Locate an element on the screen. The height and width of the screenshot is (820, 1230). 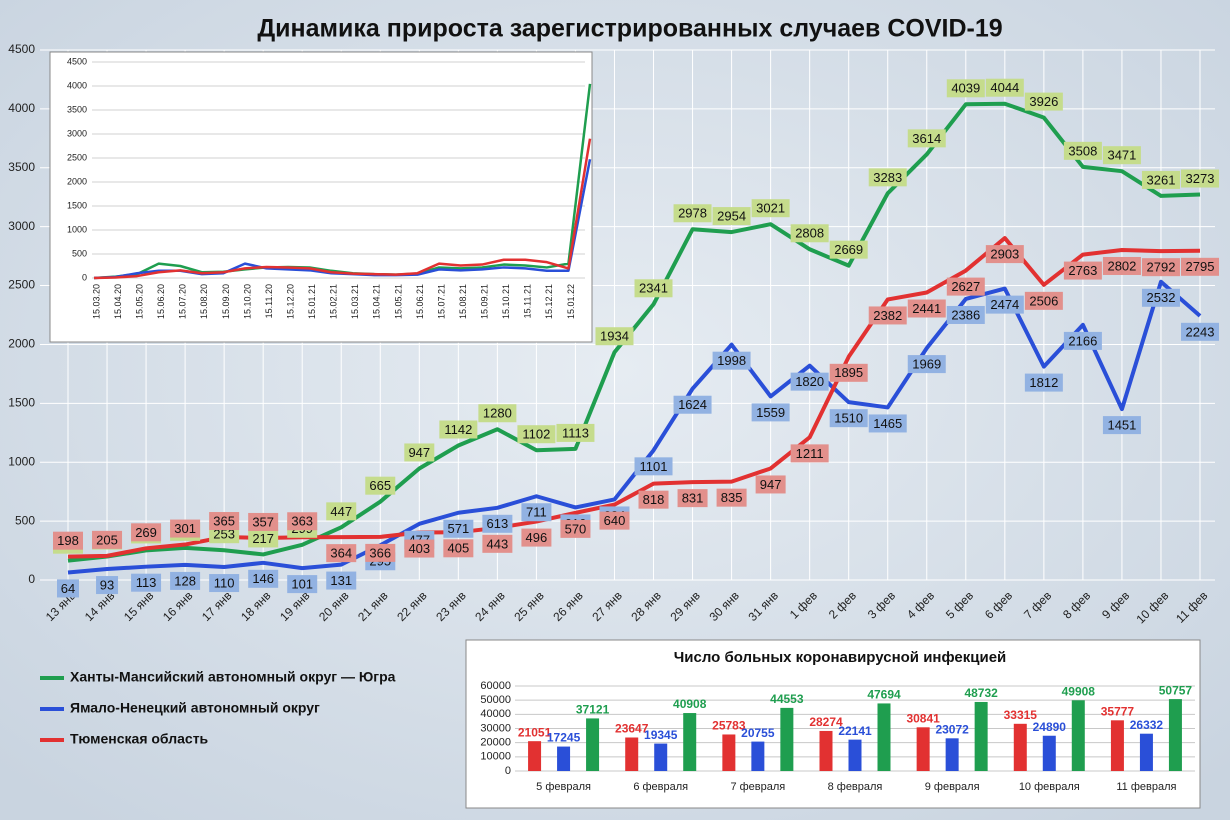
value-label: 1969 is located at coordinates (926, 364).